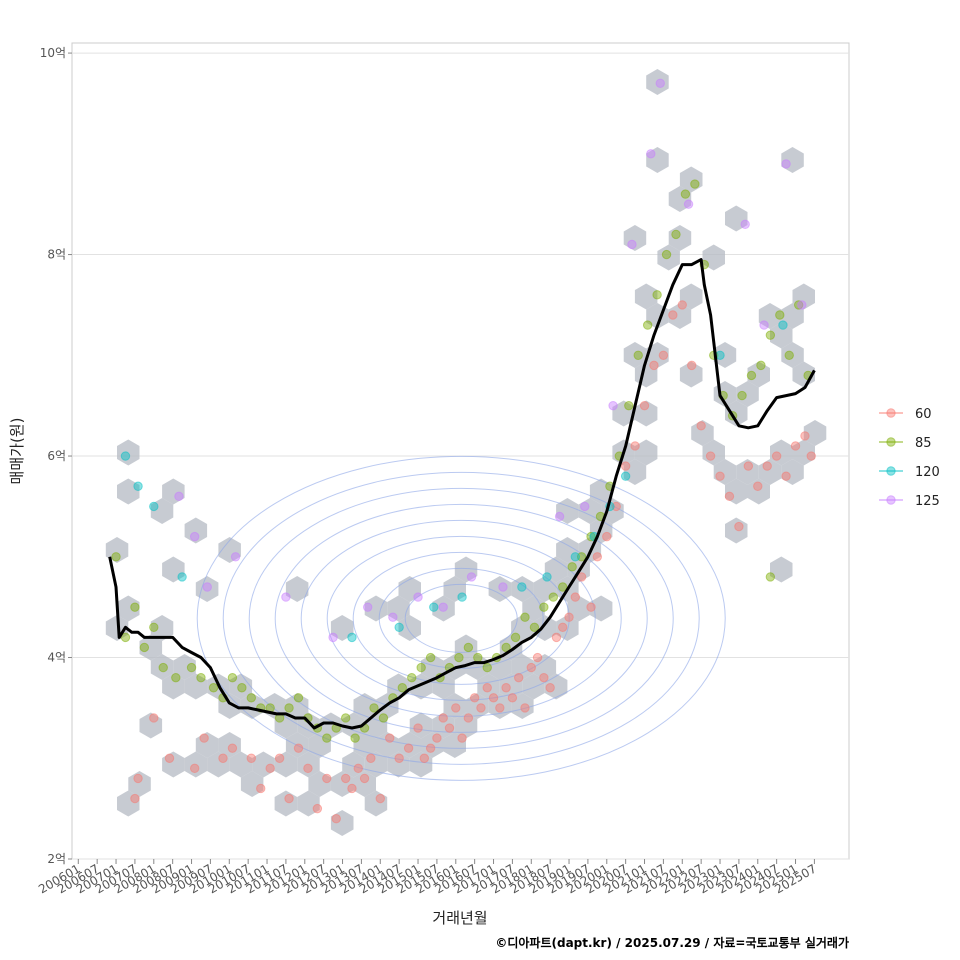 The image size is (960, 960). I want to click on y-axis: 2억 4억 6억 8억 10억, so click(56, 456).